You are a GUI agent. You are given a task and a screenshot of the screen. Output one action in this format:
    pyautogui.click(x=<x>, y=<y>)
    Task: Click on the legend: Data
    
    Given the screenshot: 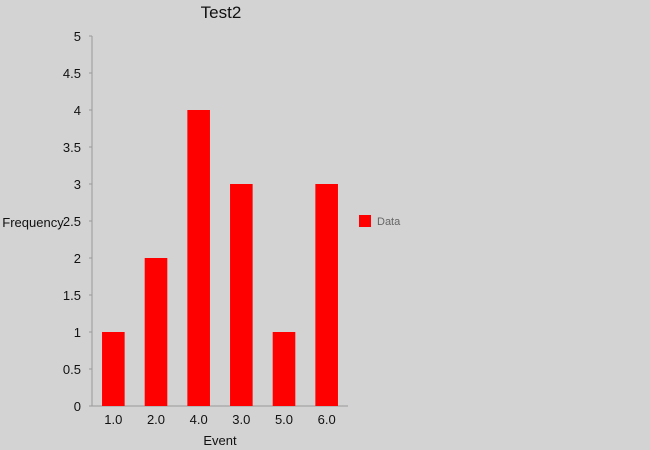 What is the action you would take?
    pyautogui.click(x=380, y=221)
    